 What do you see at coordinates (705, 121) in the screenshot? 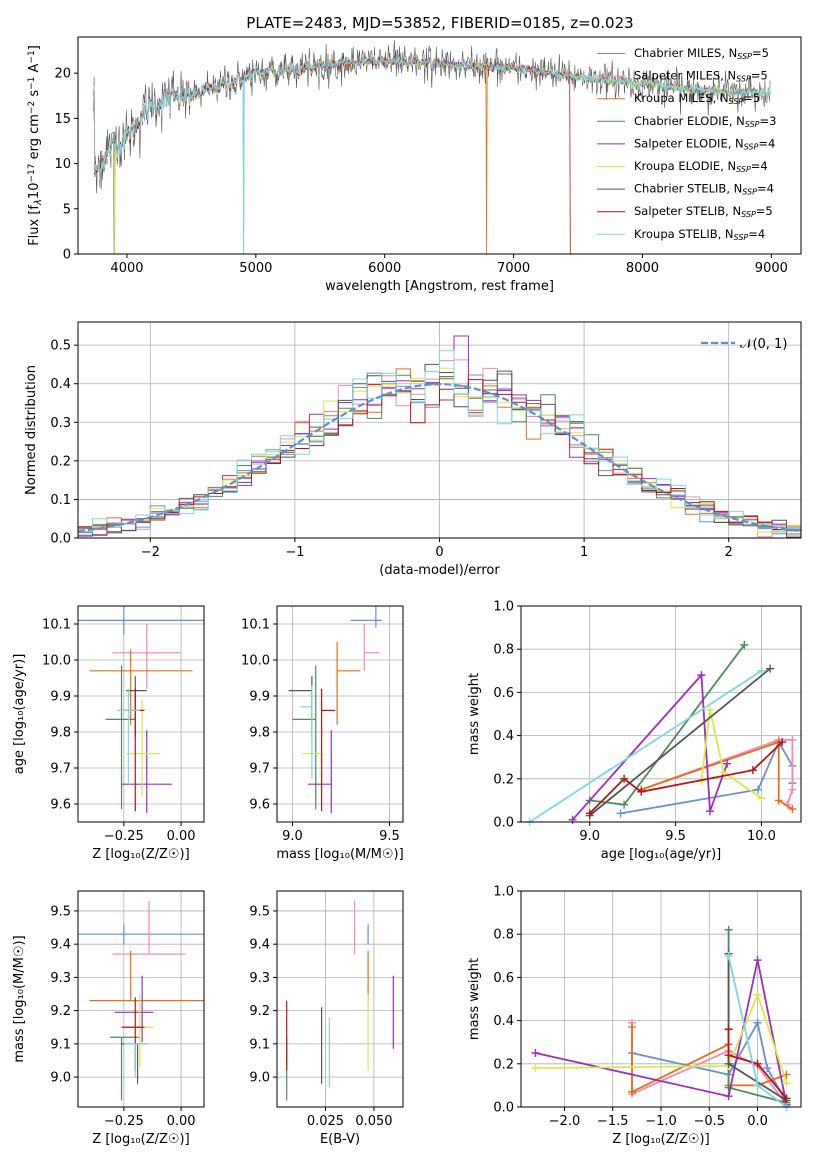
I see `legend-entry-chabrier-elodie: Chabrier ELODIE, NSSP=3` at bounding box center [705, 121].